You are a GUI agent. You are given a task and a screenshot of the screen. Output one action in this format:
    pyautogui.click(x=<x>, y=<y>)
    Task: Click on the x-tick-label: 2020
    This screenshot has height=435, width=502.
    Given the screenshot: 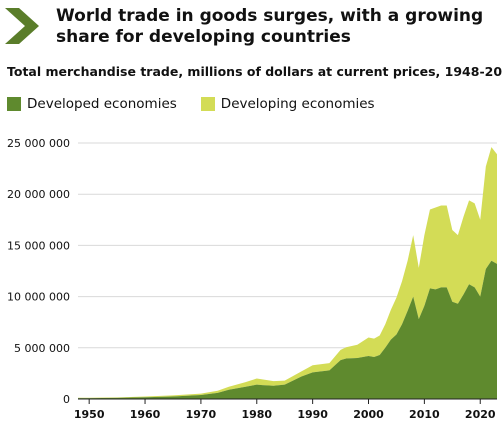 What is the action you would take?
    pyautogui.click(x=480, y=414)
    